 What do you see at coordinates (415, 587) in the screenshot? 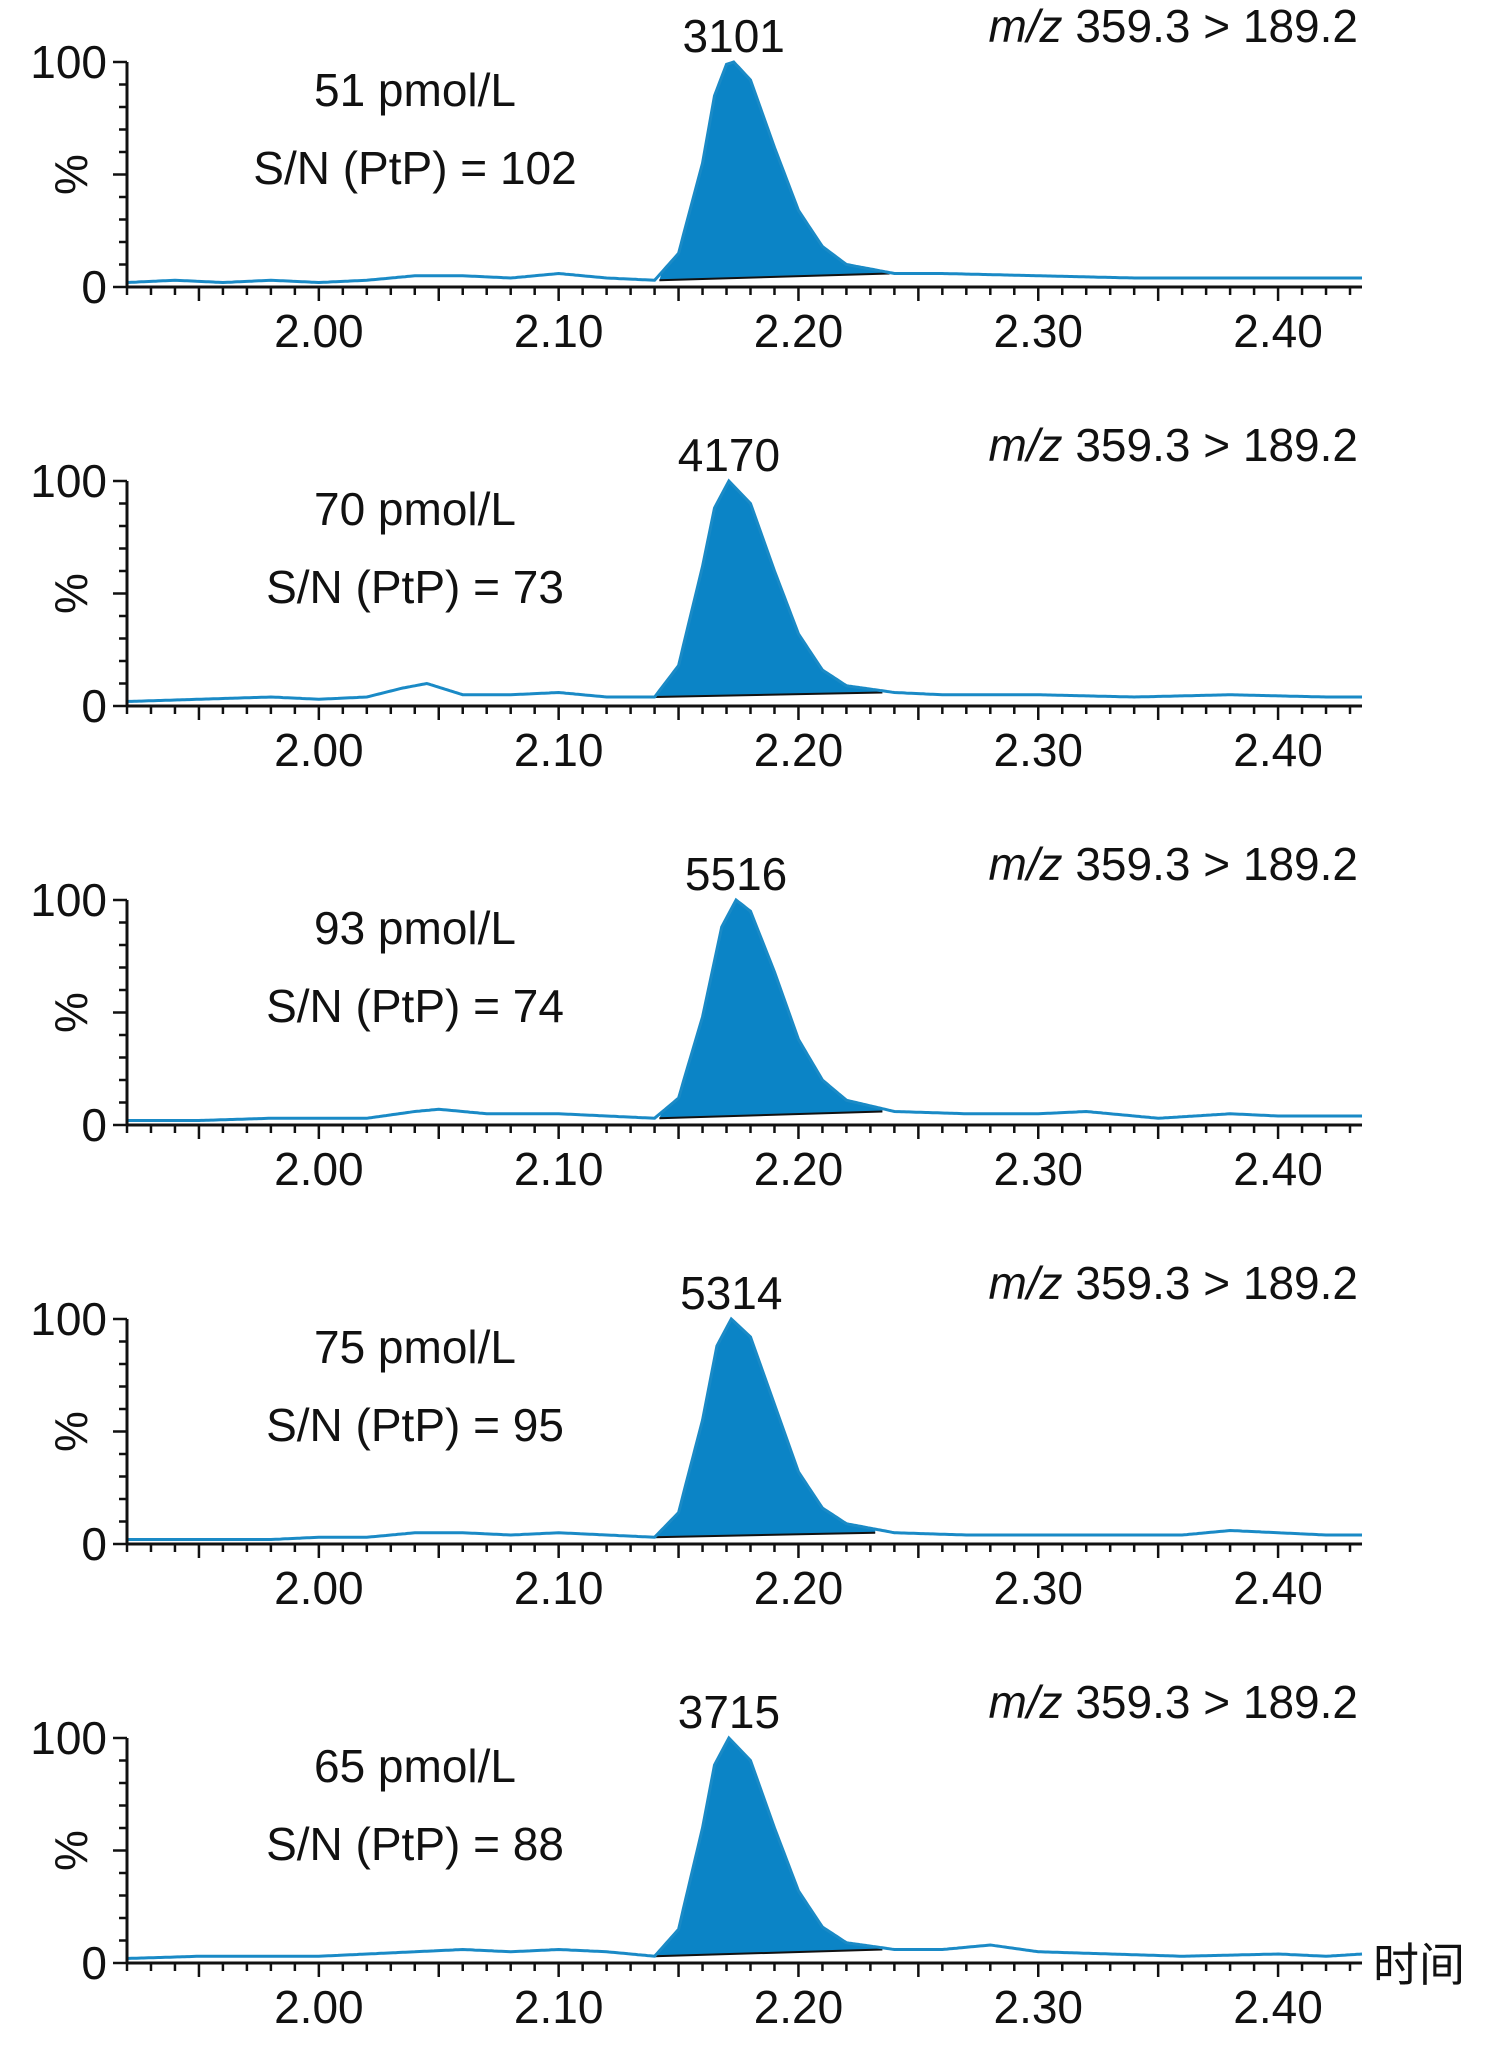
I see `panel-subtitle: S/N (PtP) = 73` at bounding box center [415, 587].